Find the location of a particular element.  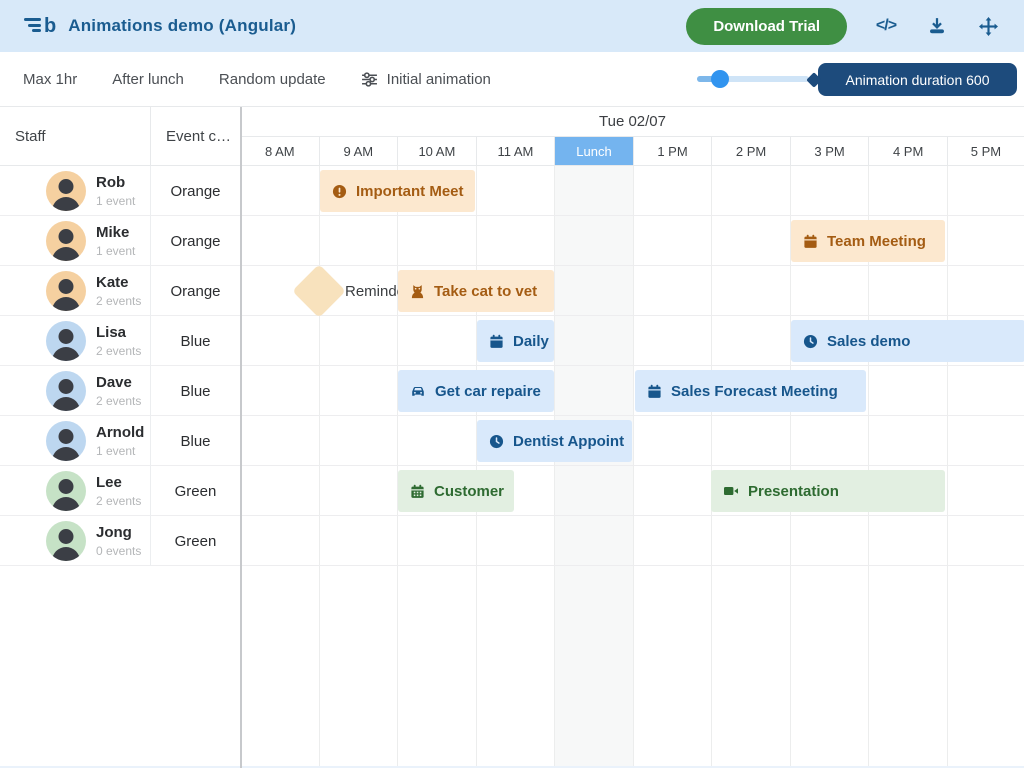

resource-row-lee: Lee 2 events Green is located at coordinates (120, 491).